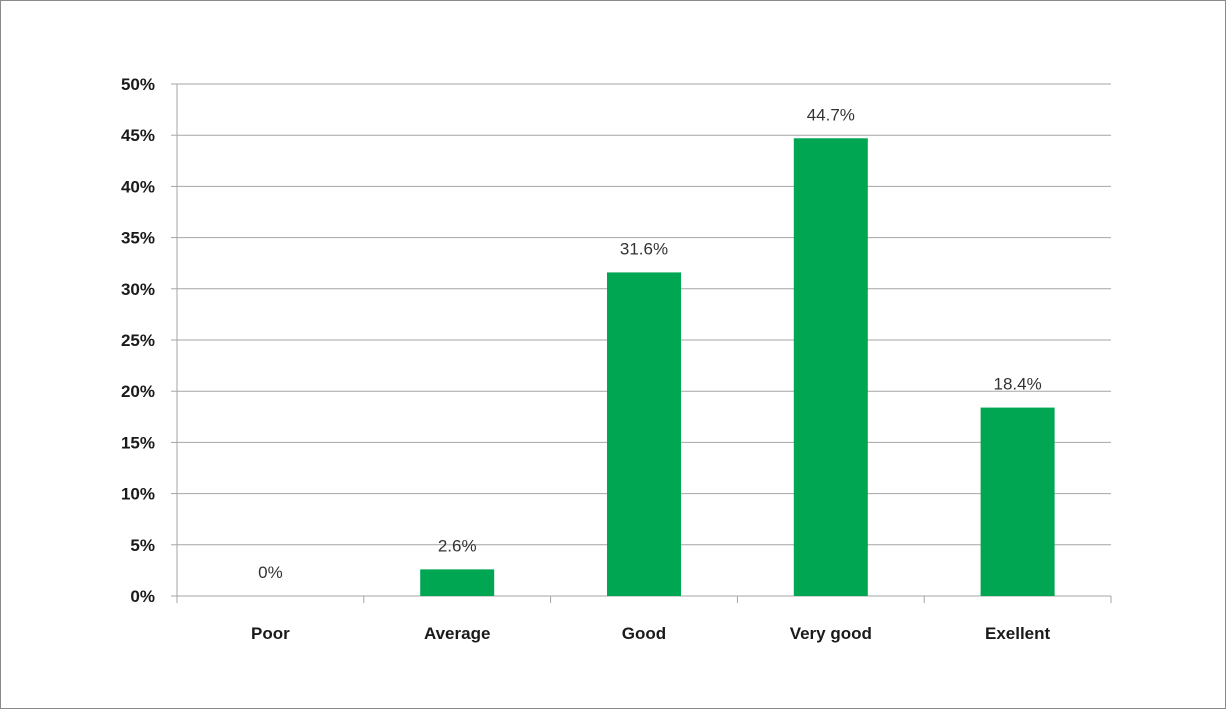  I want to click on y-tick-label: 20%, so click(138, 391).